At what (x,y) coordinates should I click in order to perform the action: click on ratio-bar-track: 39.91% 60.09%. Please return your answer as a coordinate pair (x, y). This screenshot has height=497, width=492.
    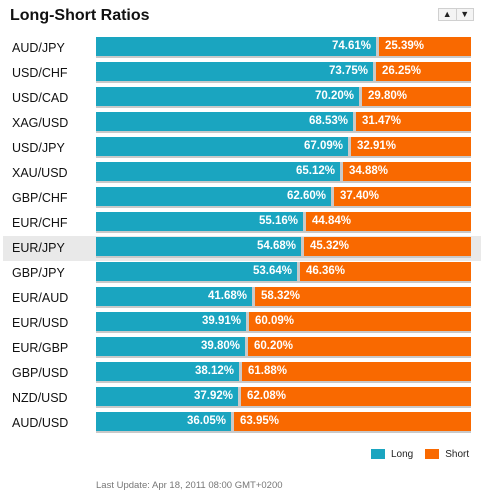
    Looking at the image, I should click on (283, 322).